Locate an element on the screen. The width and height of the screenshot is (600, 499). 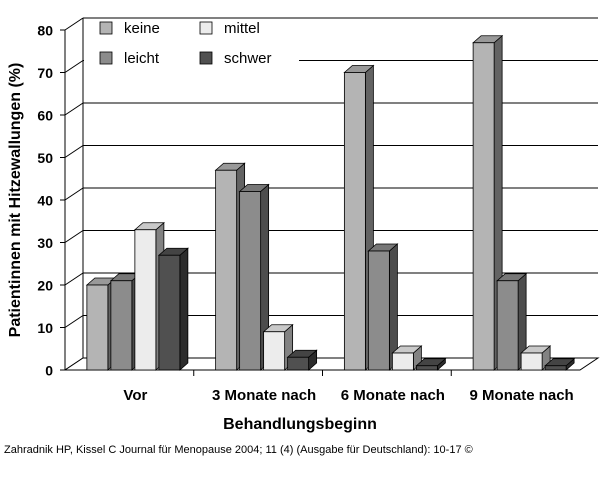
y-tick-label: 70 is located at coordinates (45, 73).